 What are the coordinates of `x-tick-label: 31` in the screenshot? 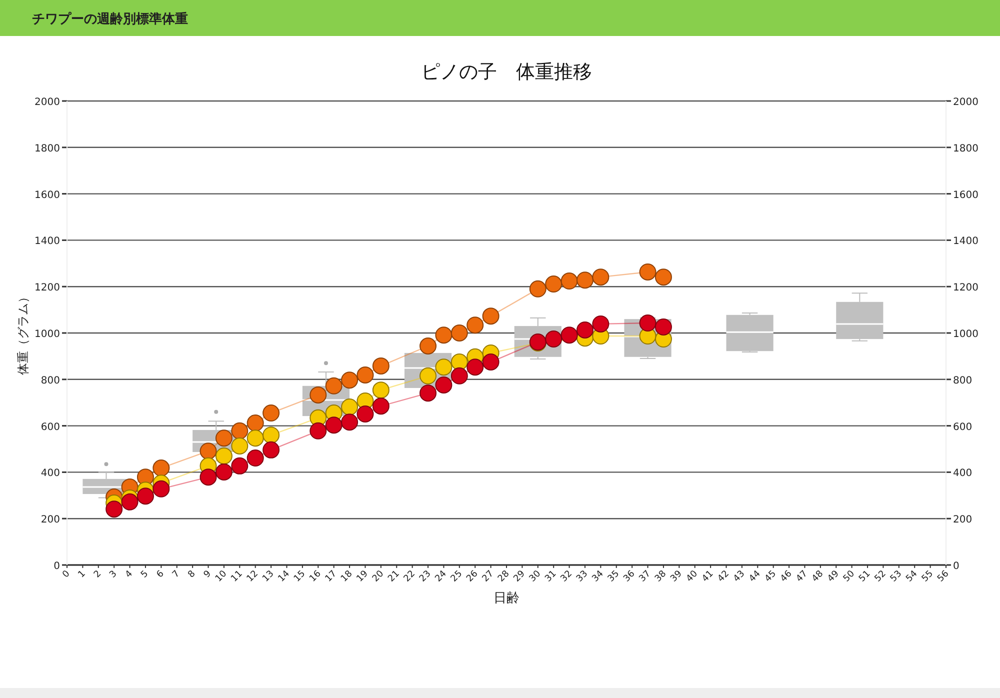 It's located at (551, 576).